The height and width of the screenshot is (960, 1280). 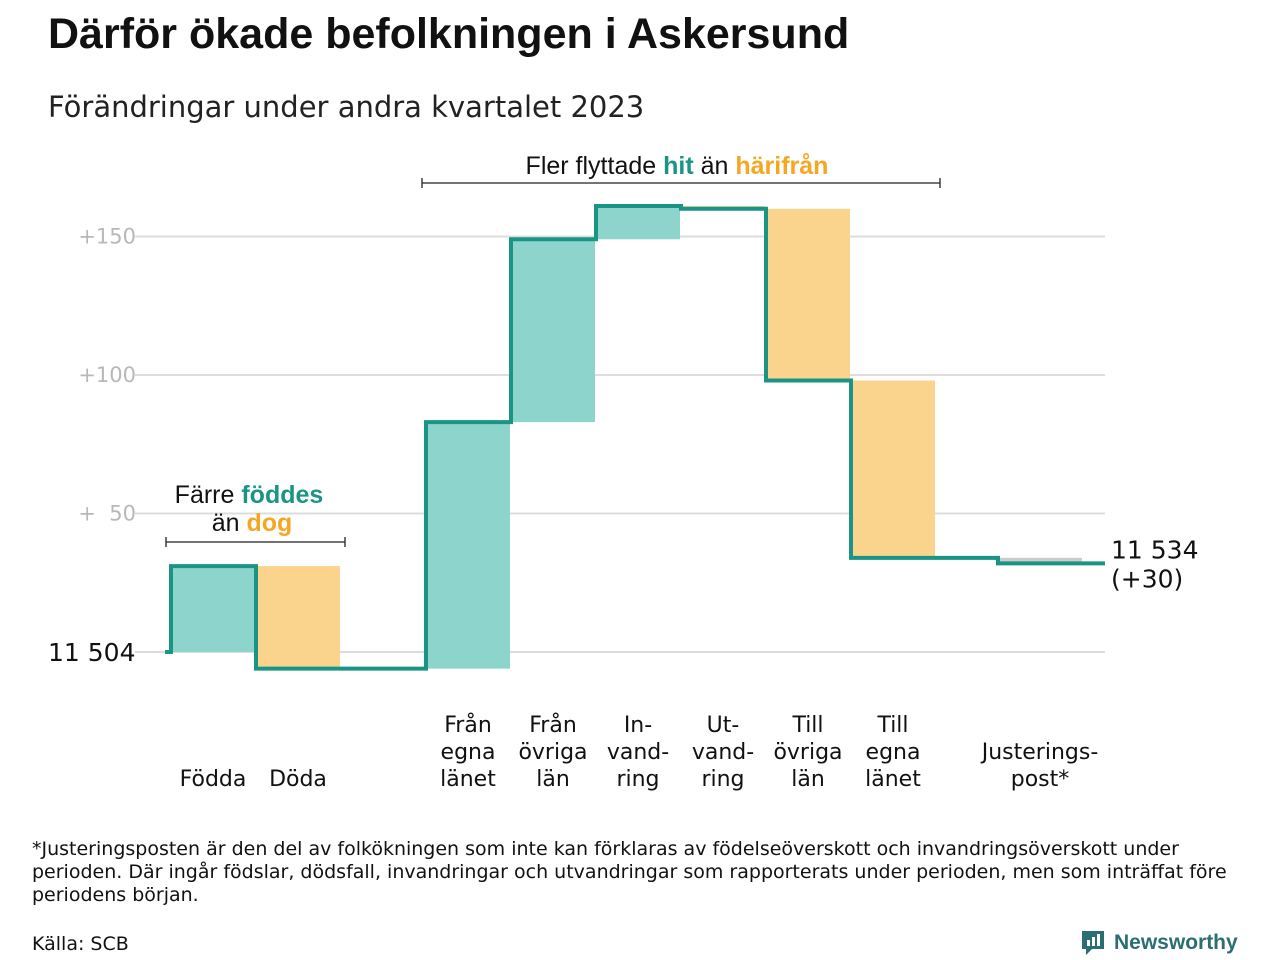 What do you see at coordinates (1093, 943) in the screenshot?
I see `newsworthy-logo-icon` at bounding box center [1093, 943].